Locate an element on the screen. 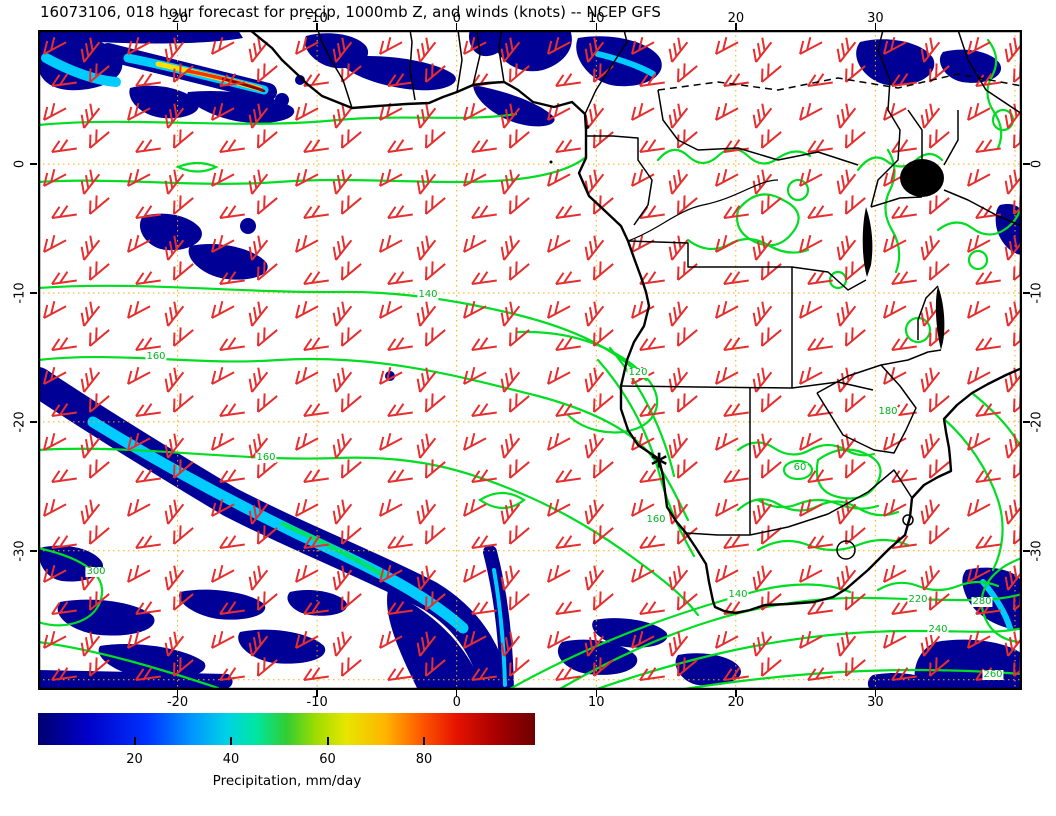  contour-label: 240 is located at coordinates (938, 629).